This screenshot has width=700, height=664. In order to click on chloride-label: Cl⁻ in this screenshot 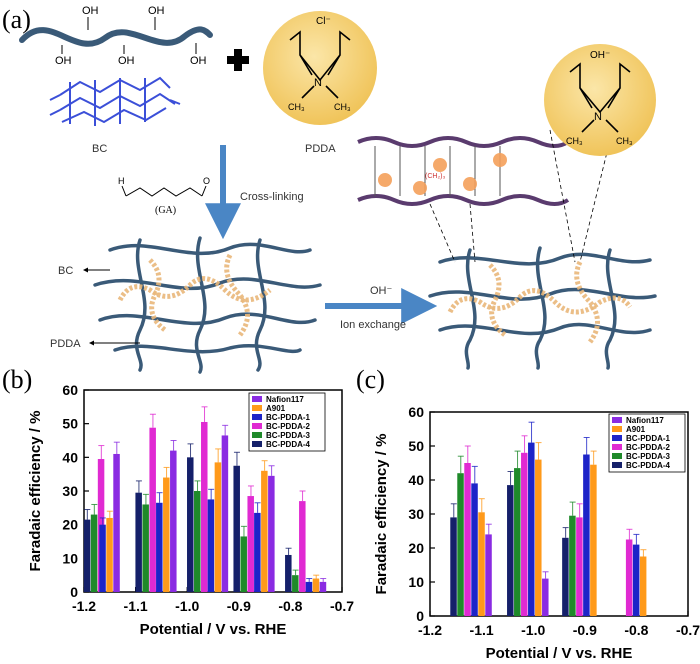, I will do `click(323, 21)`.